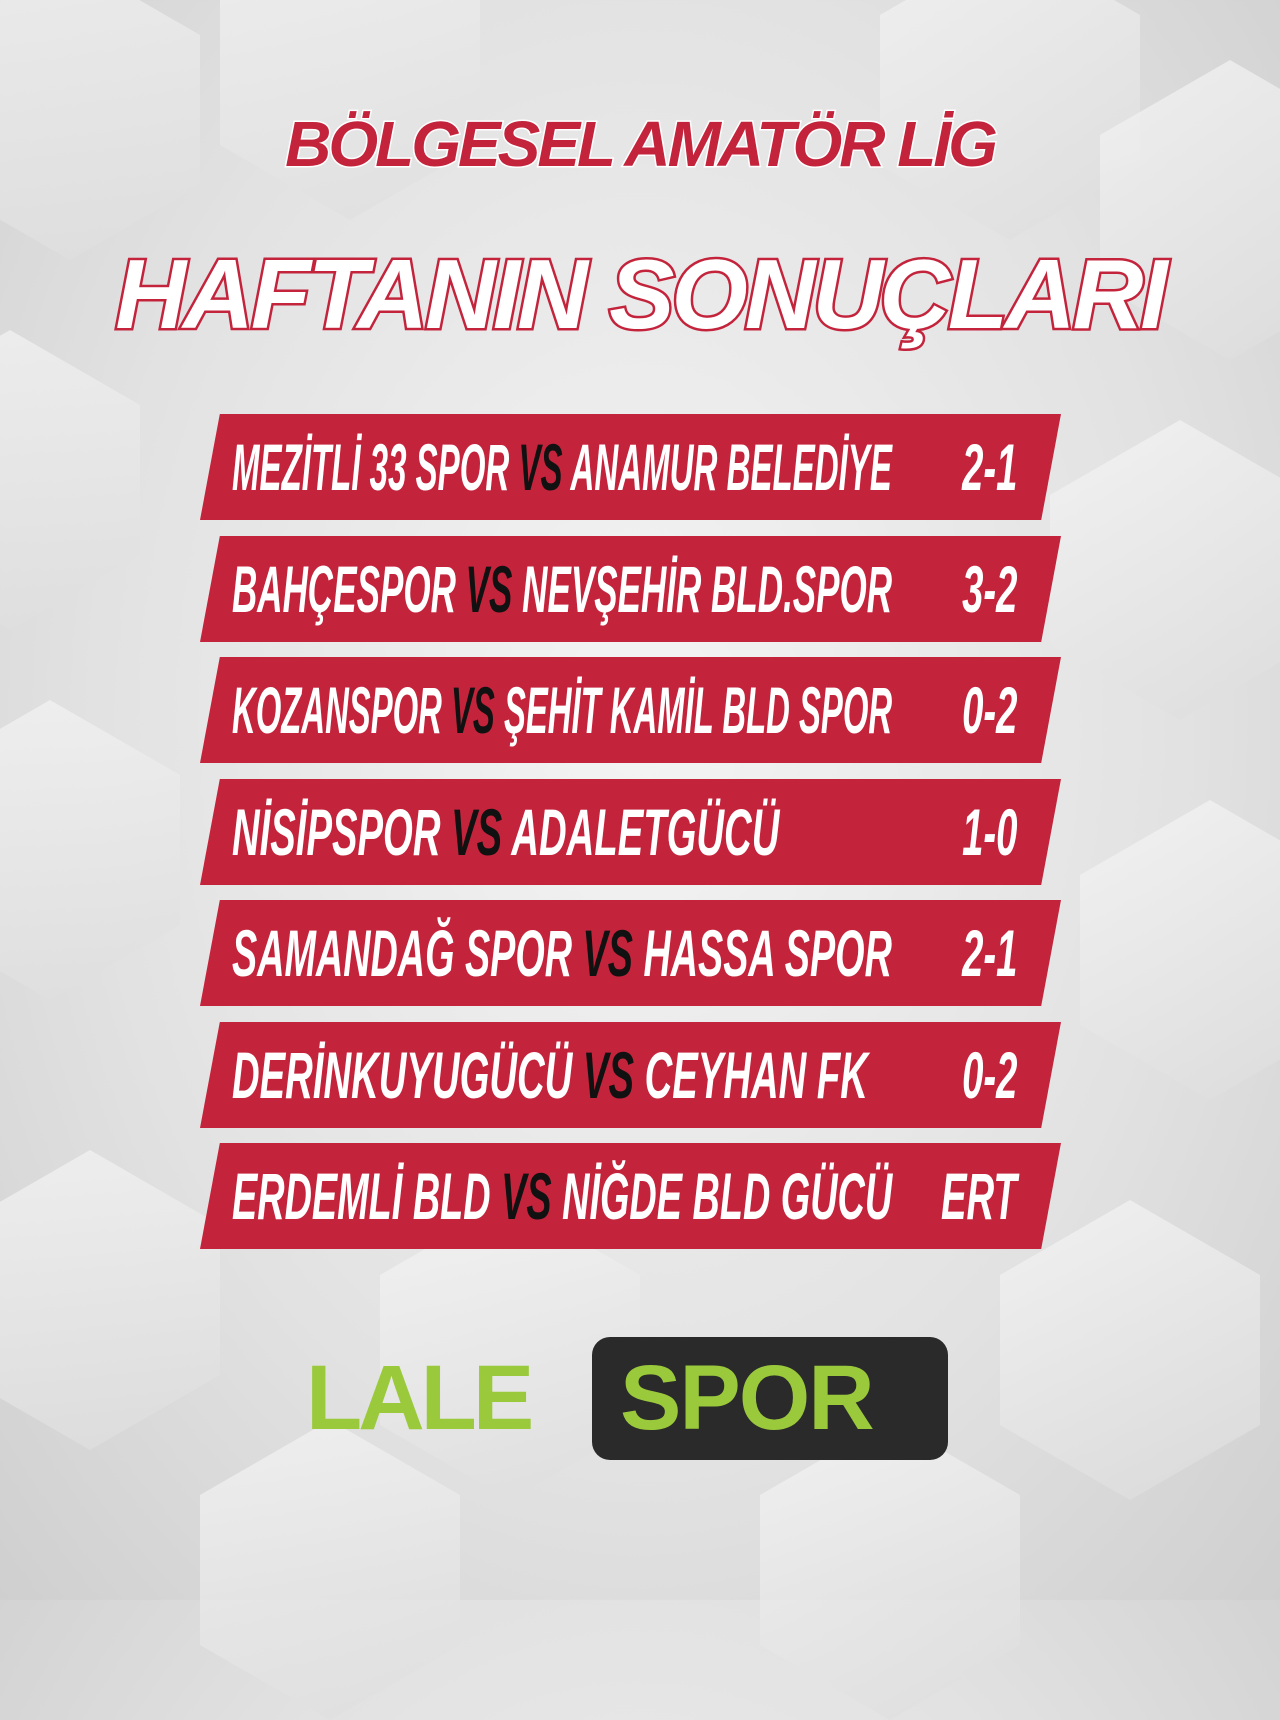 The height and width of the screenshot is (1720, 1280). Describe the element at coordinates (747, 1398) in the screenshot. I see `logo-text-spor: SPOR` at that location.